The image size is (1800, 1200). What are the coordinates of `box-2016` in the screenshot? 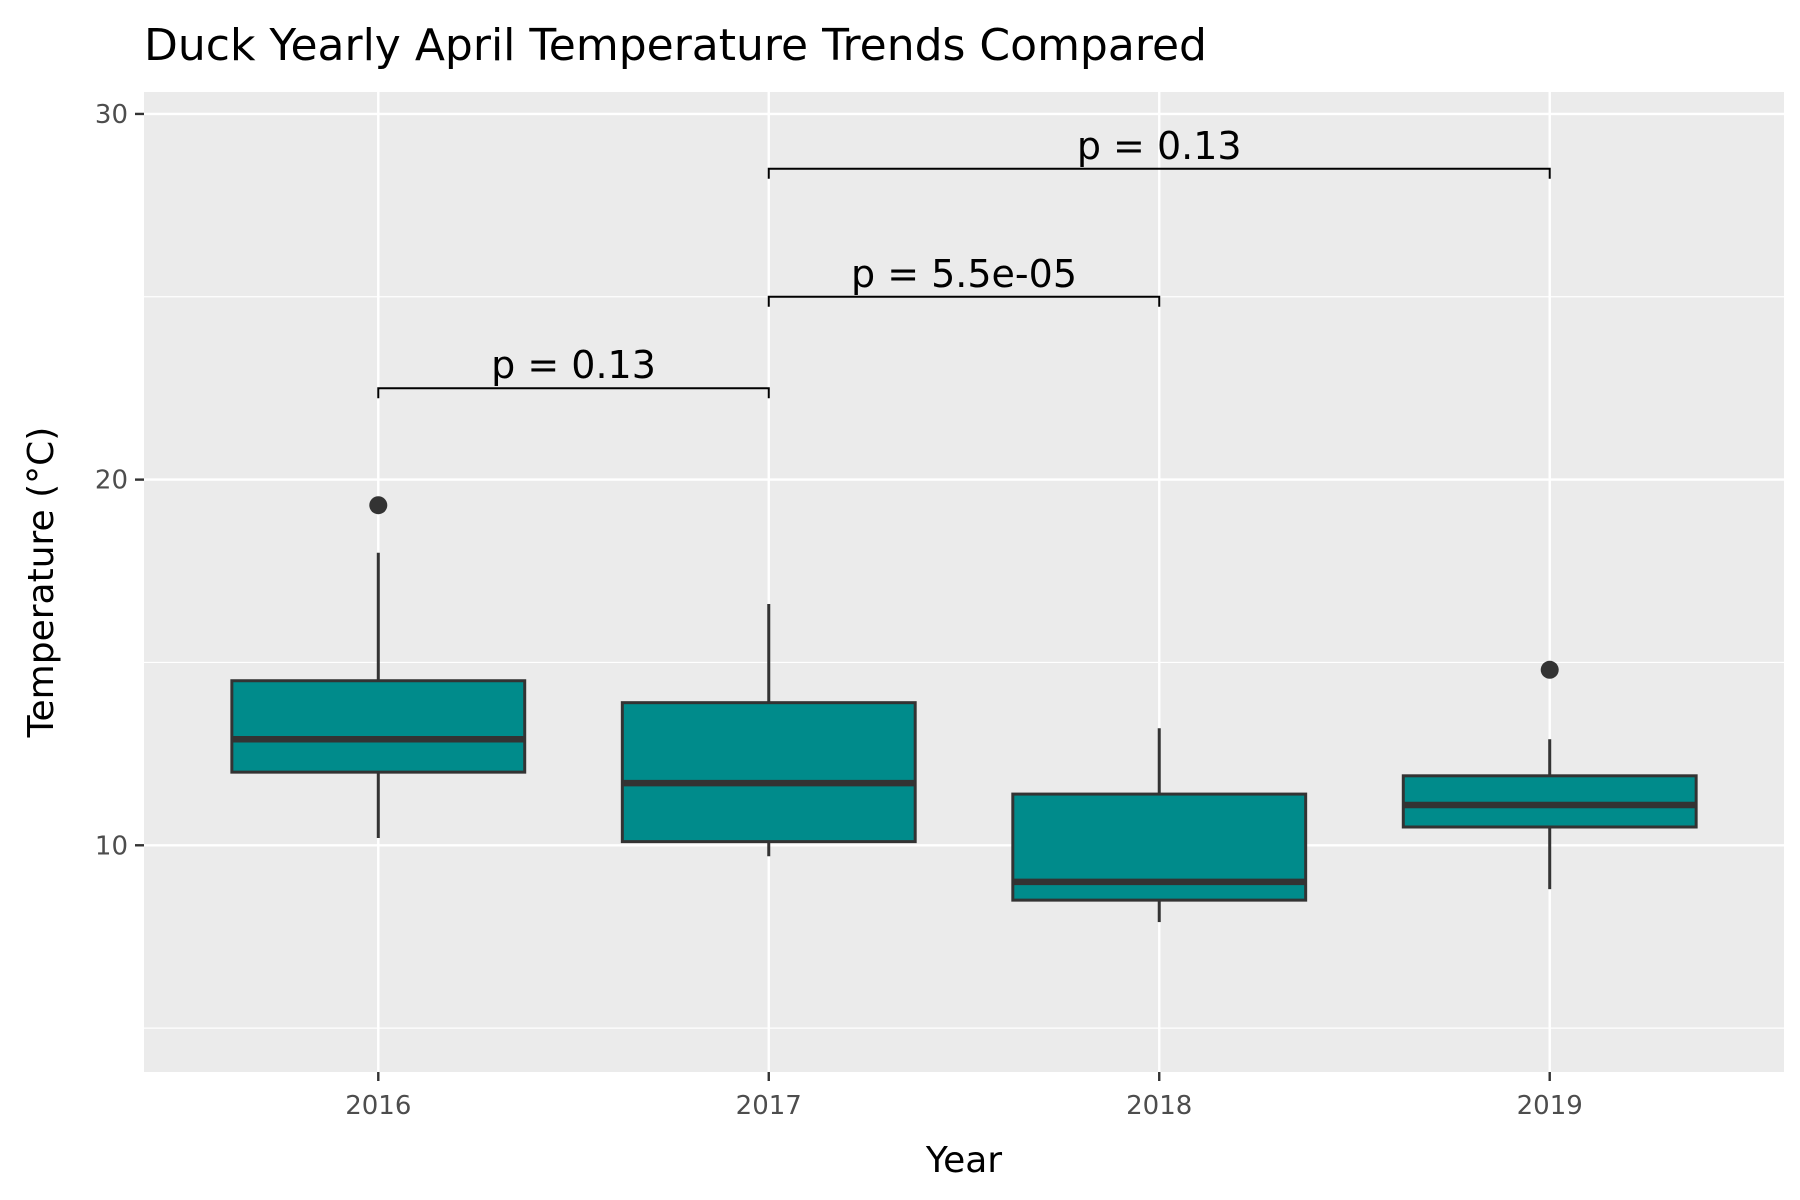 It's located at (378, 667).